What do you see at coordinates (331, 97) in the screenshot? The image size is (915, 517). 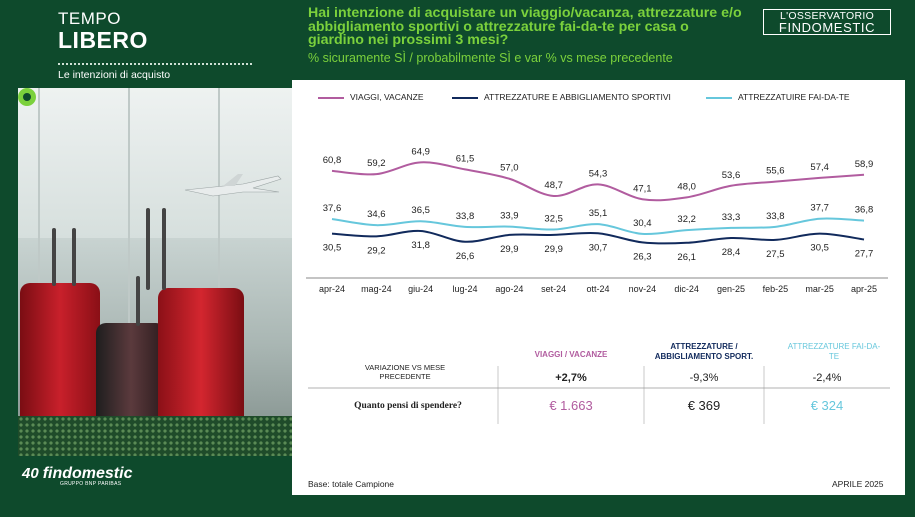 I see `legend-swatch-viaggi` at bounding box center [331, 97].